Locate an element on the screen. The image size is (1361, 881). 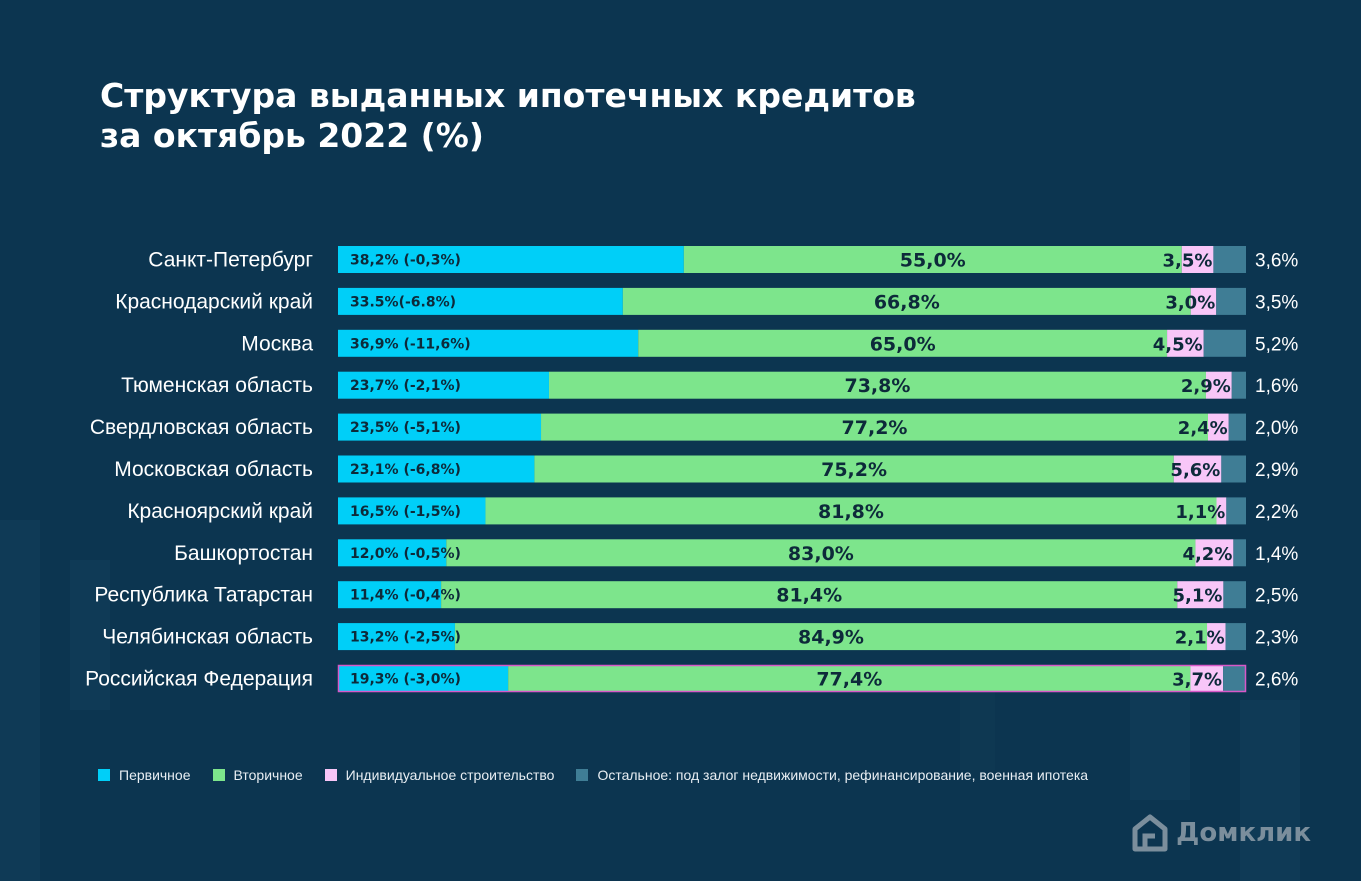
data-label-secondary: 81,8% is located at coordinates (851, 512).